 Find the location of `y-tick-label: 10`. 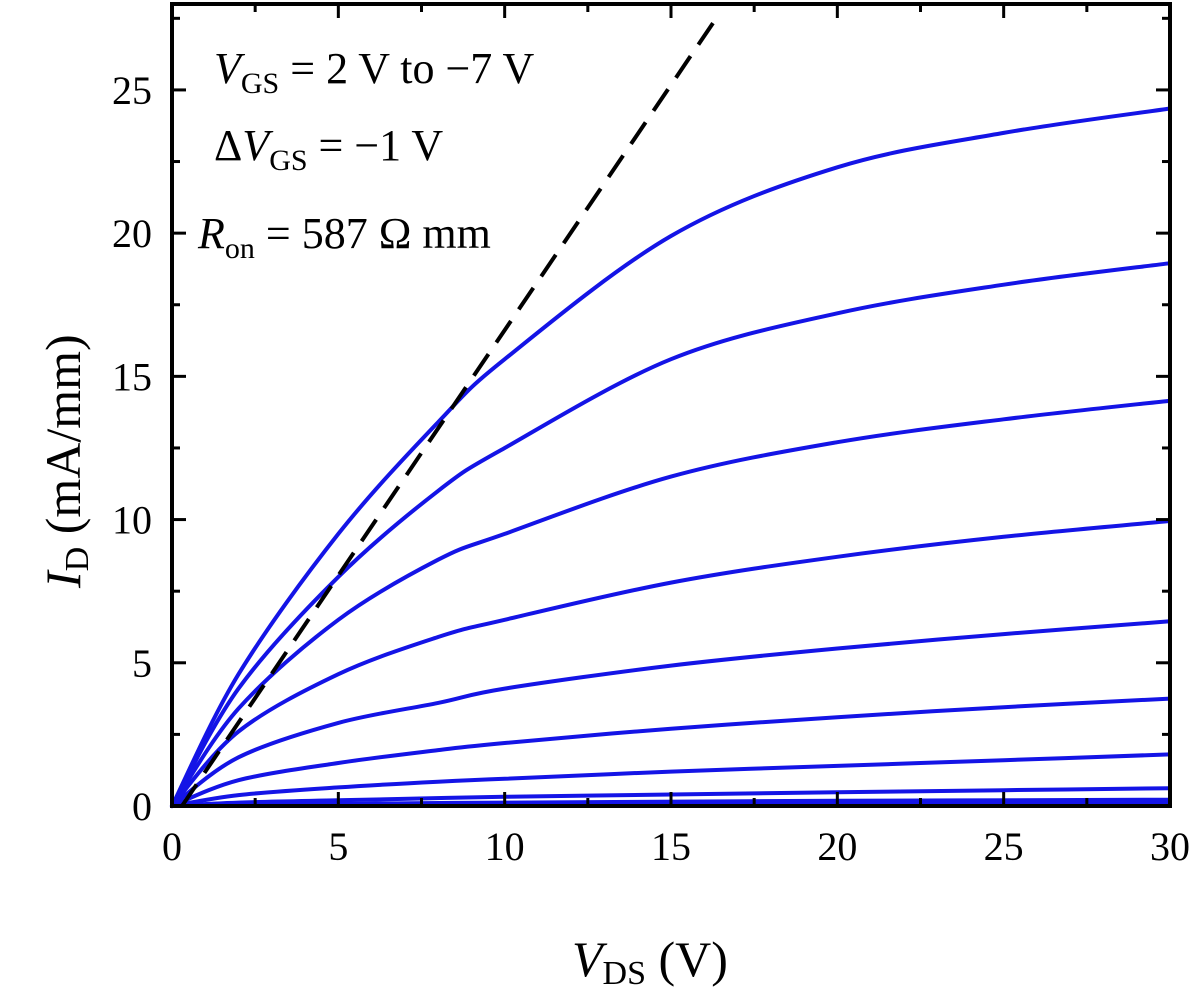

y-tick-label: 10 is located at coordinates (132, 520).